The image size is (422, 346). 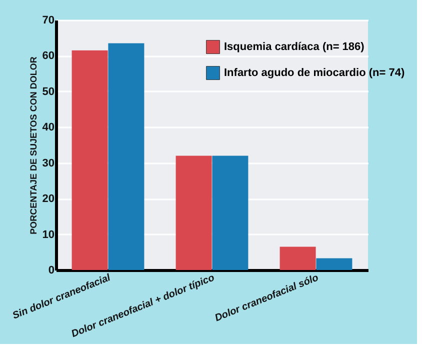 What do you see at coordinates (48, 56) in the screenshot?
I see `y-tick-label: 60` at bounding box center [48, 56].